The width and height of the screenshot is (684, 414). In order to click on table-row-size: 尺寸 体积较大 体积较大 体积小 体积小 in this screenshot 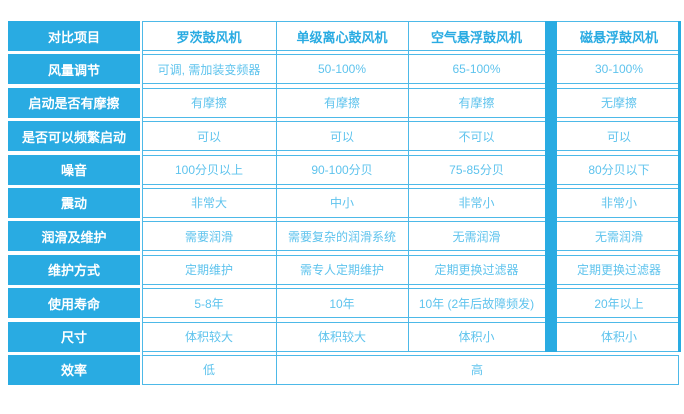, I will do `click(344, 336)`.